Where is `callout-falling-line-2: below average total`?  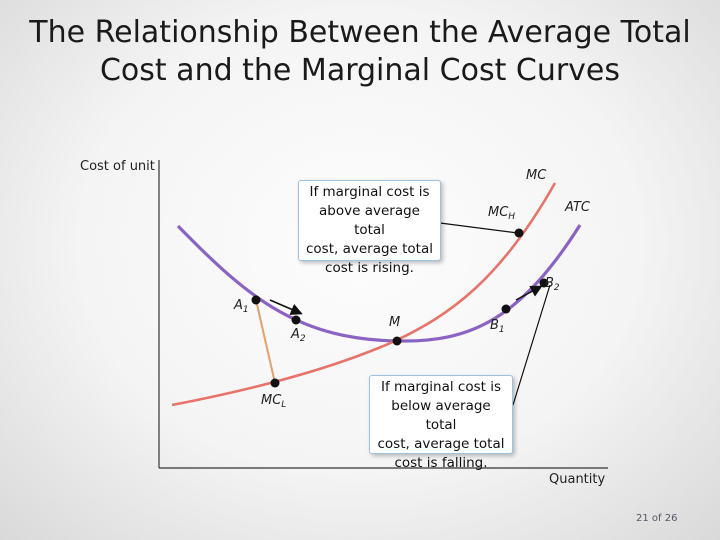
callout-falling-line-2: below average total is located at coordinates (441, 415).